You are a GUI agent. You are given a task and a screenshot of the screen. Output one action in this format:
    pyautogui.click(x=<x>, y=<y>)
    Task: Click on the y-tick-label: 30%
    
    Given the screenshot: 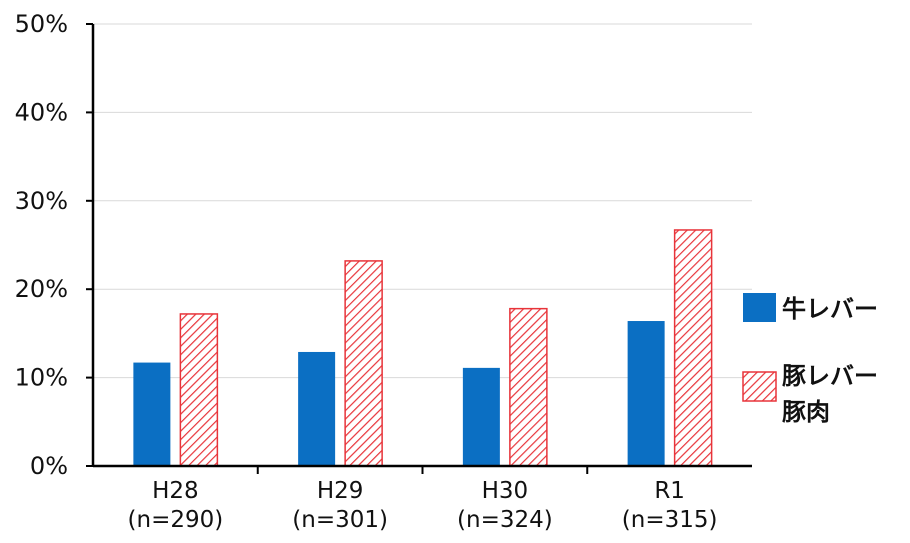 What is the action you would take?
    pyautogui.click(x=41, y=201)
    